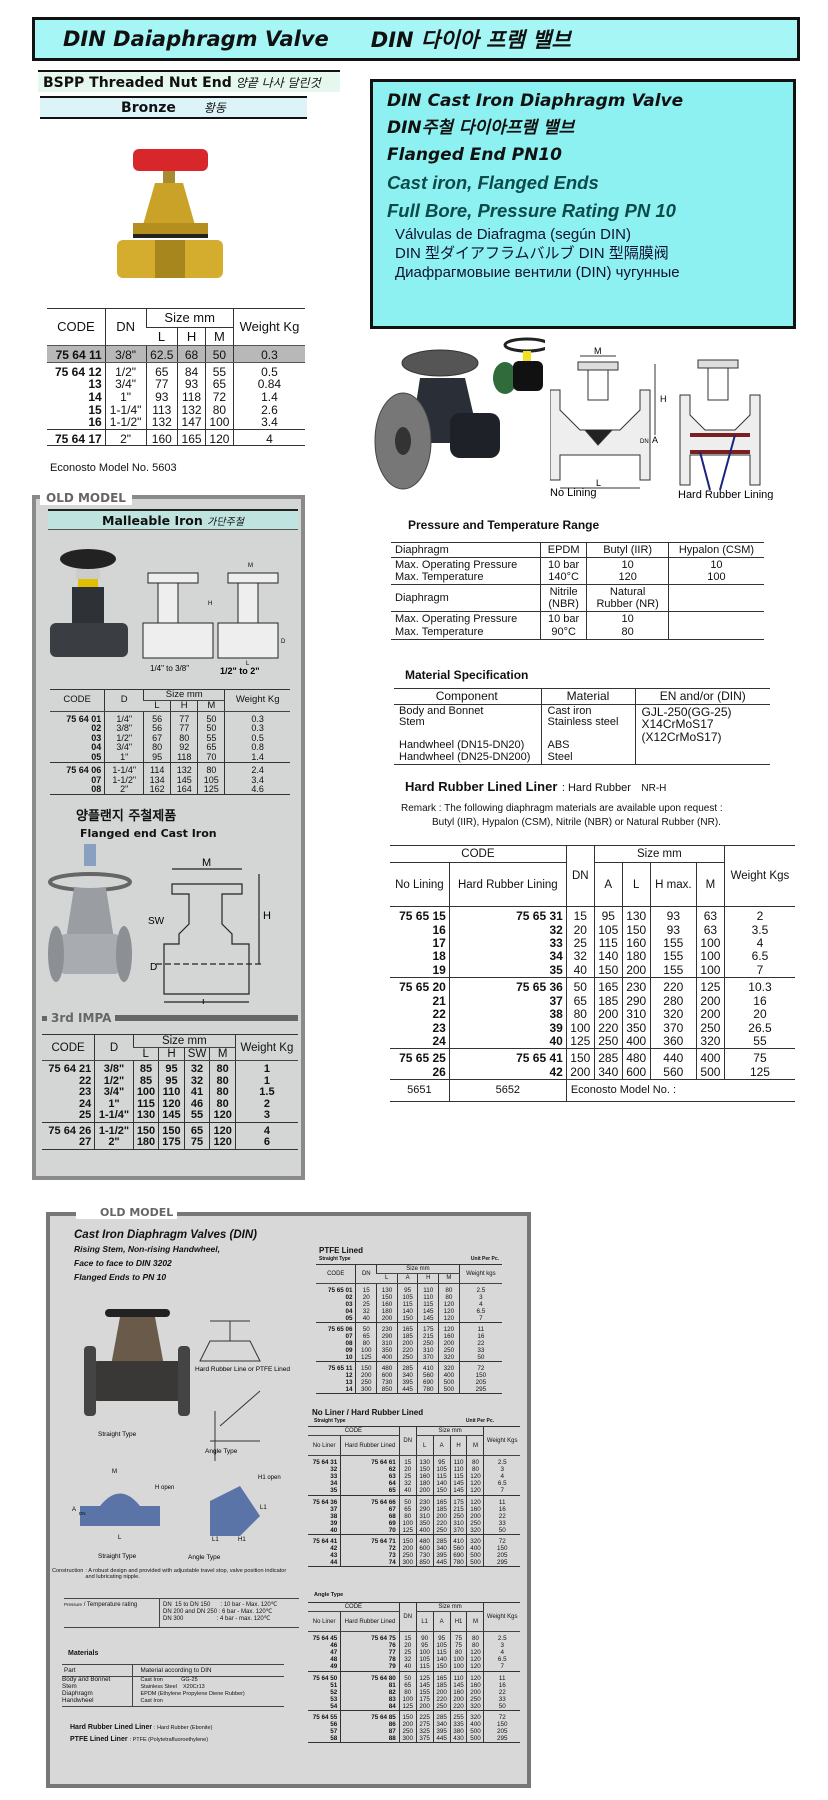 The width and height of the screenshot is (828, 1800). Describe the element at coordinates (387, 1367) in the screenshot. I see `table-cell: 480` at that location.